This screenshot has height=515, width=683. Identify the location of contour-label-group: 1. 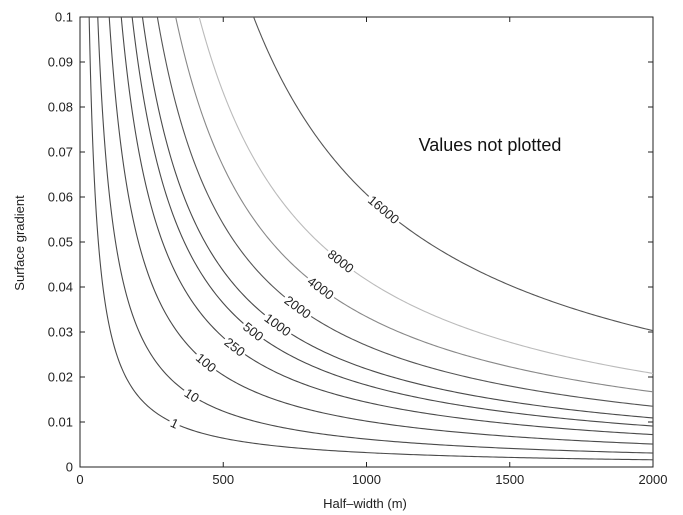
(174, 423).